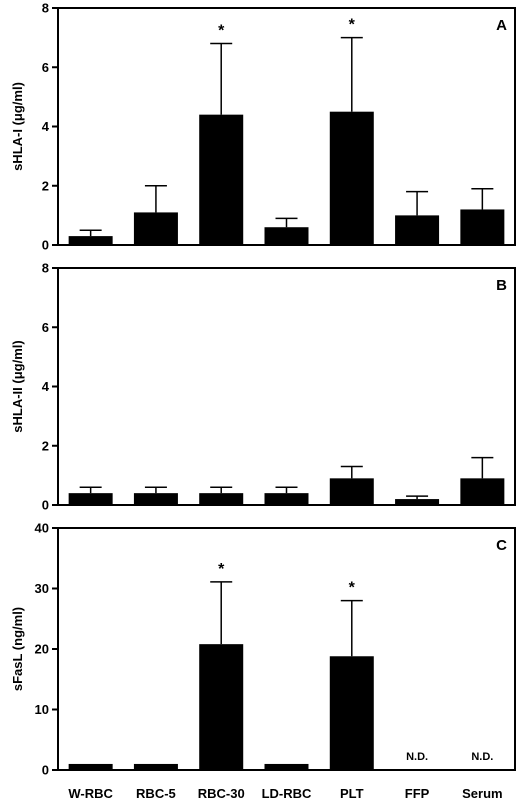 The height and width of the screenshot is (806, 520). What do you see at coordinates (45, 8) in the screenshot?
I see `panel-a-ytick-label: 8` at bounding box center [45, 8].